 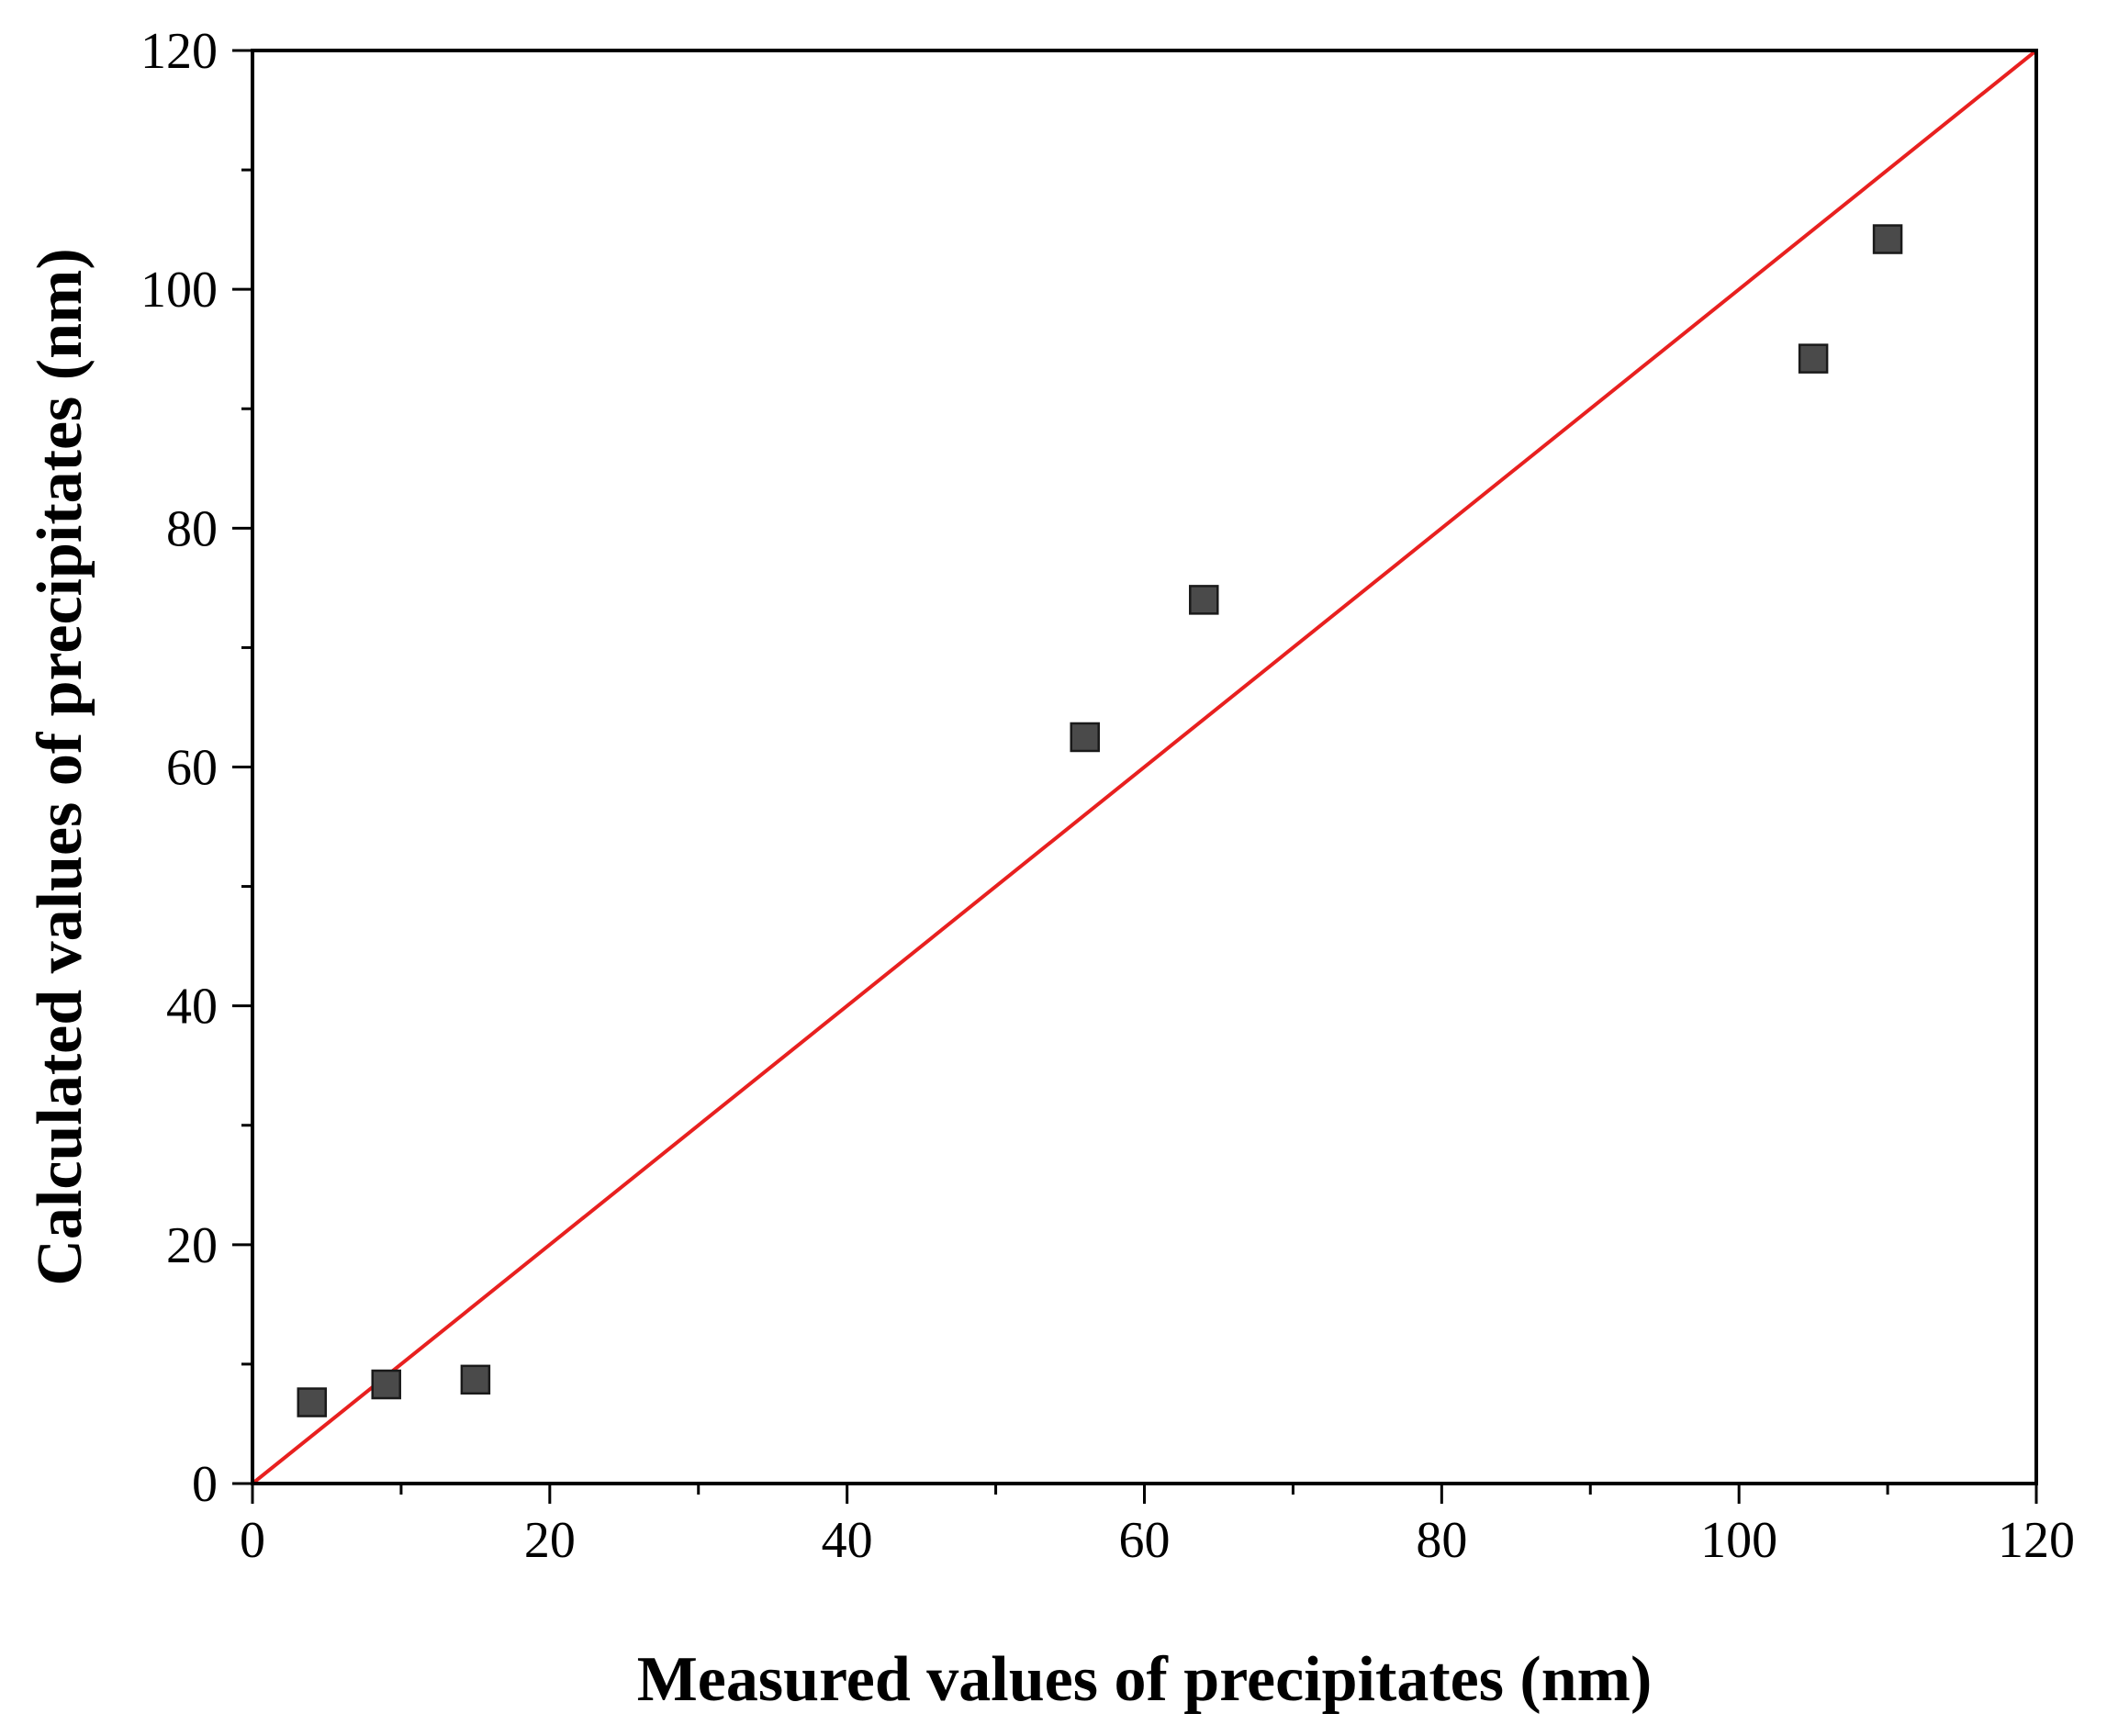 What do you see at coordinates (847, 1540) in the screenshot?
I see `x-tick-label: 40` at bounding box center [847, 1540].